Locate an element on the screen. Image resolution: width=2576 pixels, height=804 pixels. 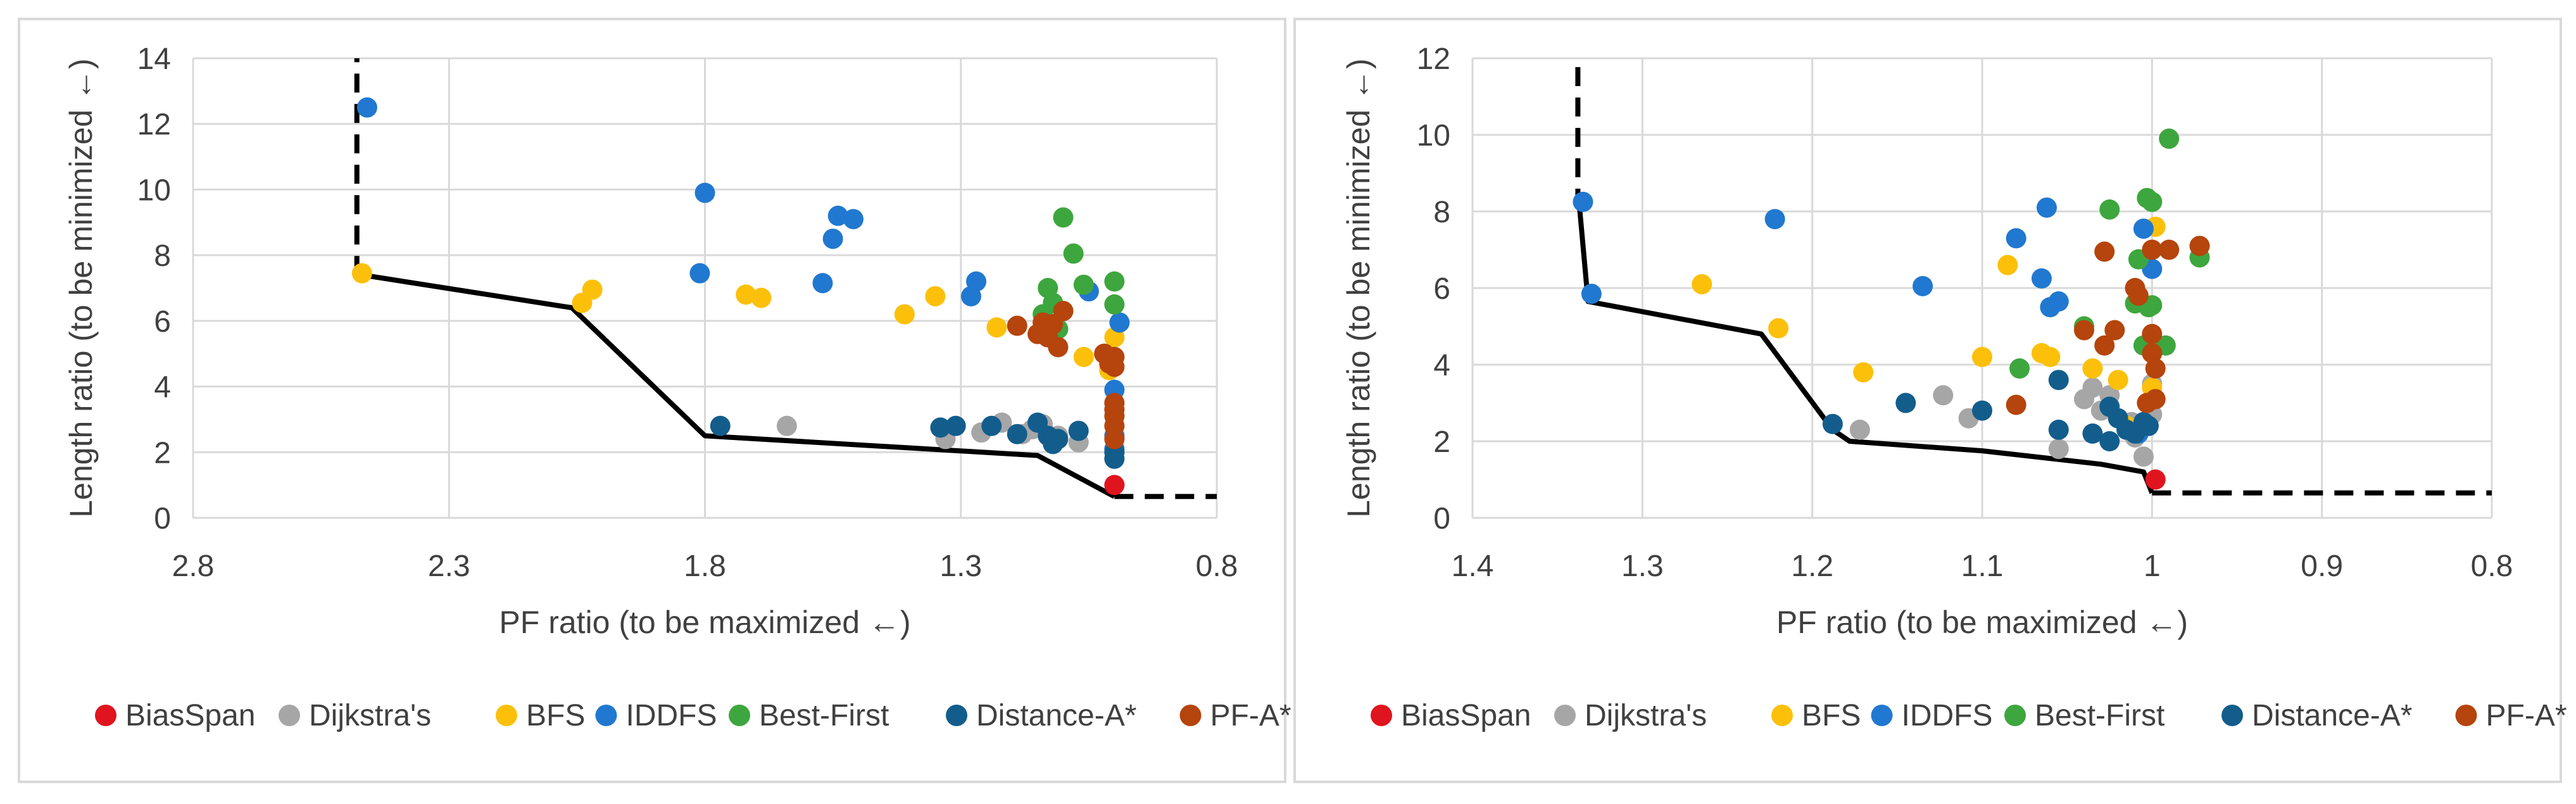
legend-marker-iddfs-left is located at coordinates (606, 715).